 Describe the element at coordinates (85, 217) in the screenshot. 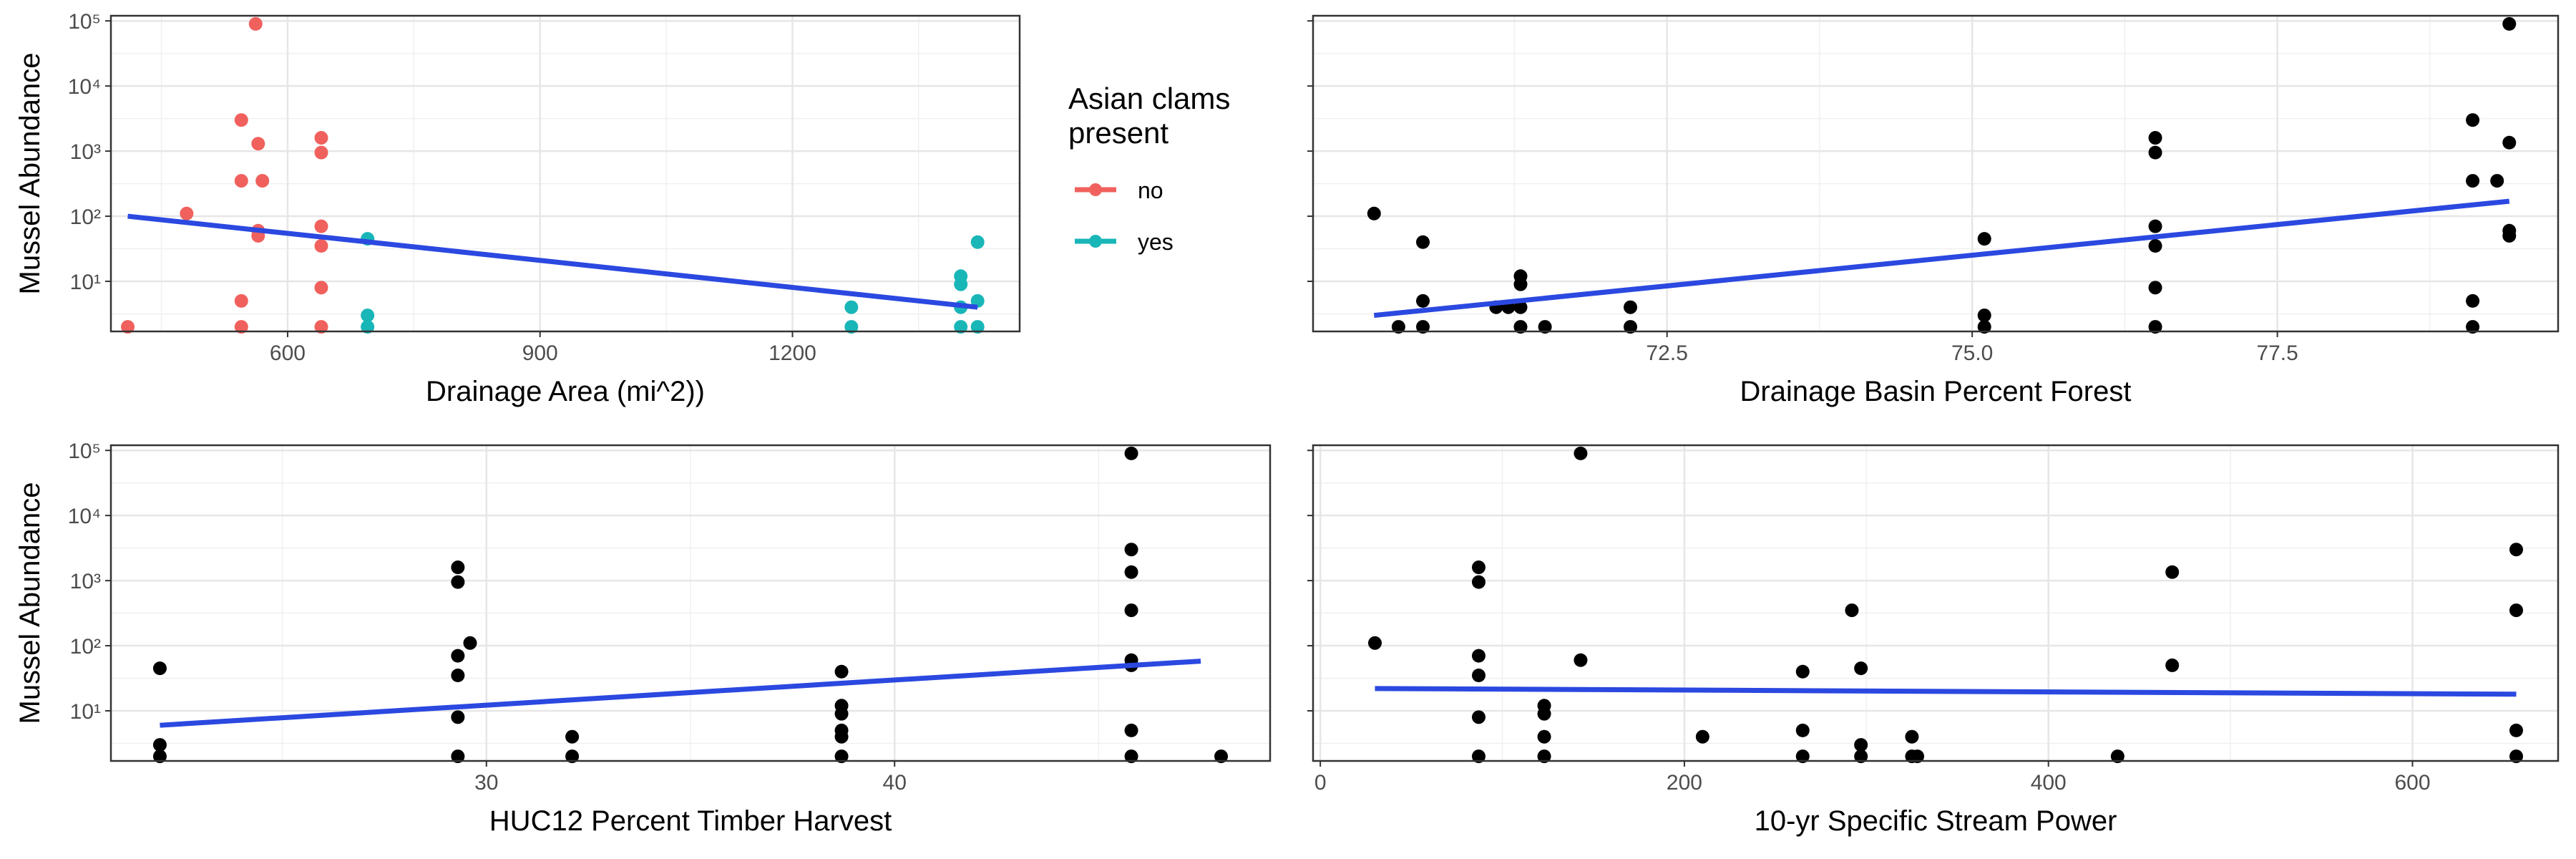

I see `y-tick-label: 10²` at that location.